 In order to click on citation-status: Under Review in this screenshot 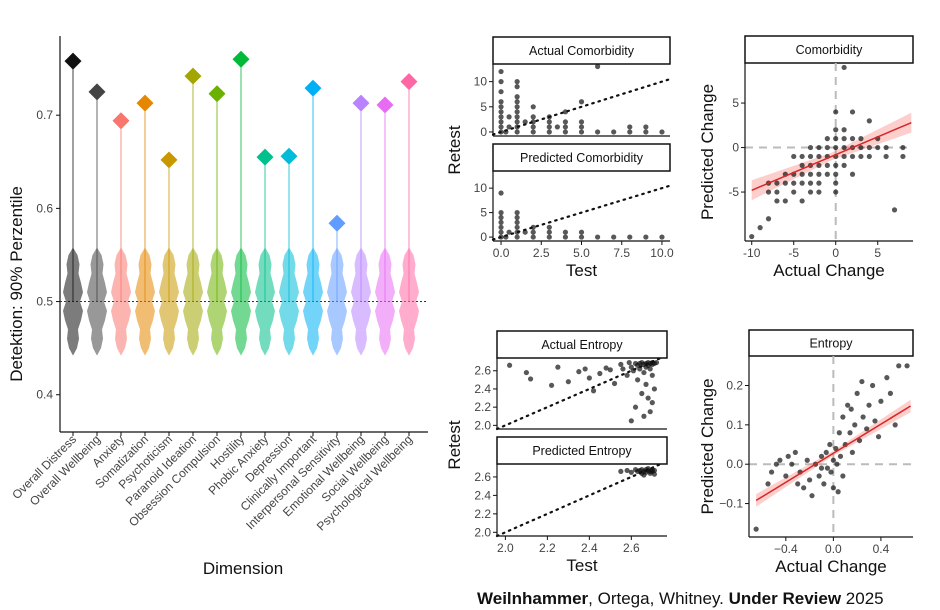, I will do `click(785, 598)`.